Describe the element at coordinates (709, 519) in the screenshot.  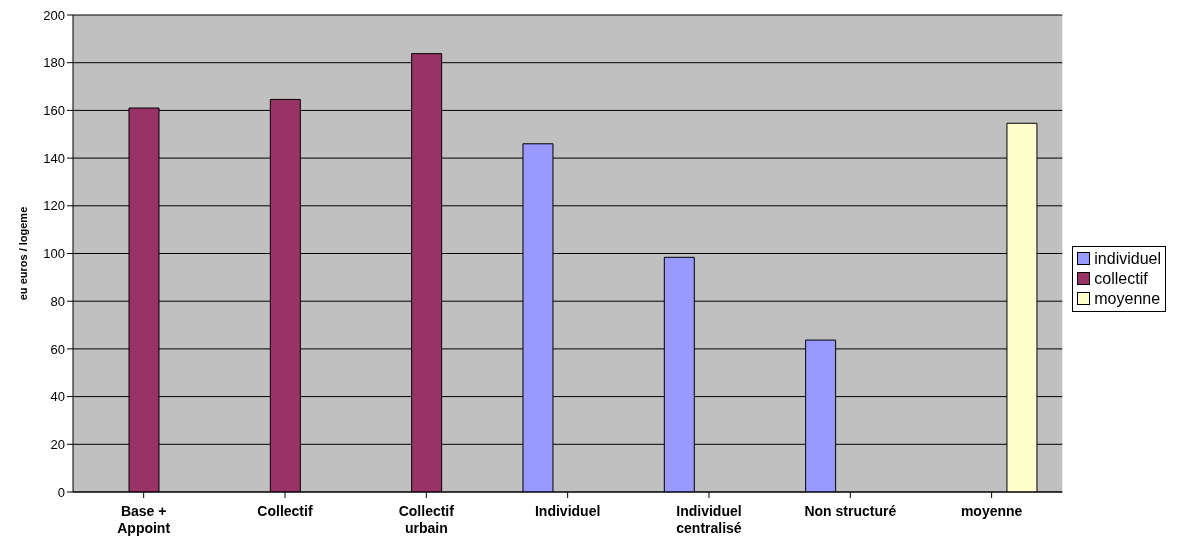
I see `x-tick-label: Individuel centralisé` at that location.